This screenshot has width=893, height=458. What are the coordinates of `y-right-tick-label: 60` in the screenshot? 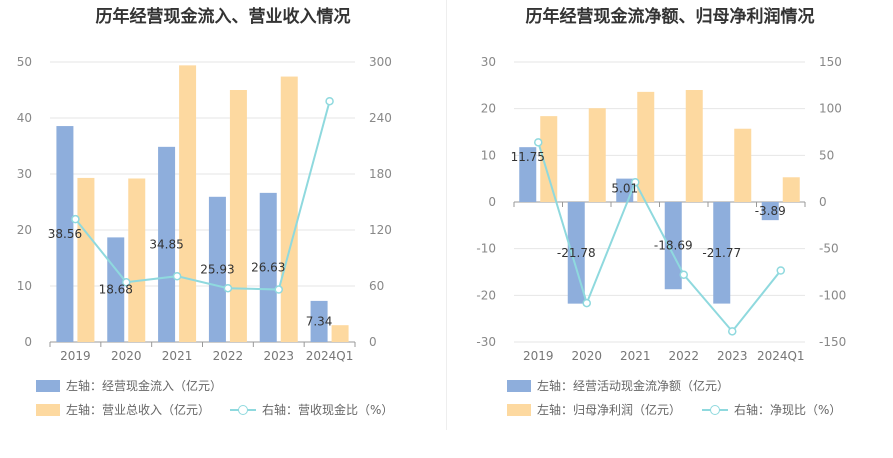 It's located at (376, 286).